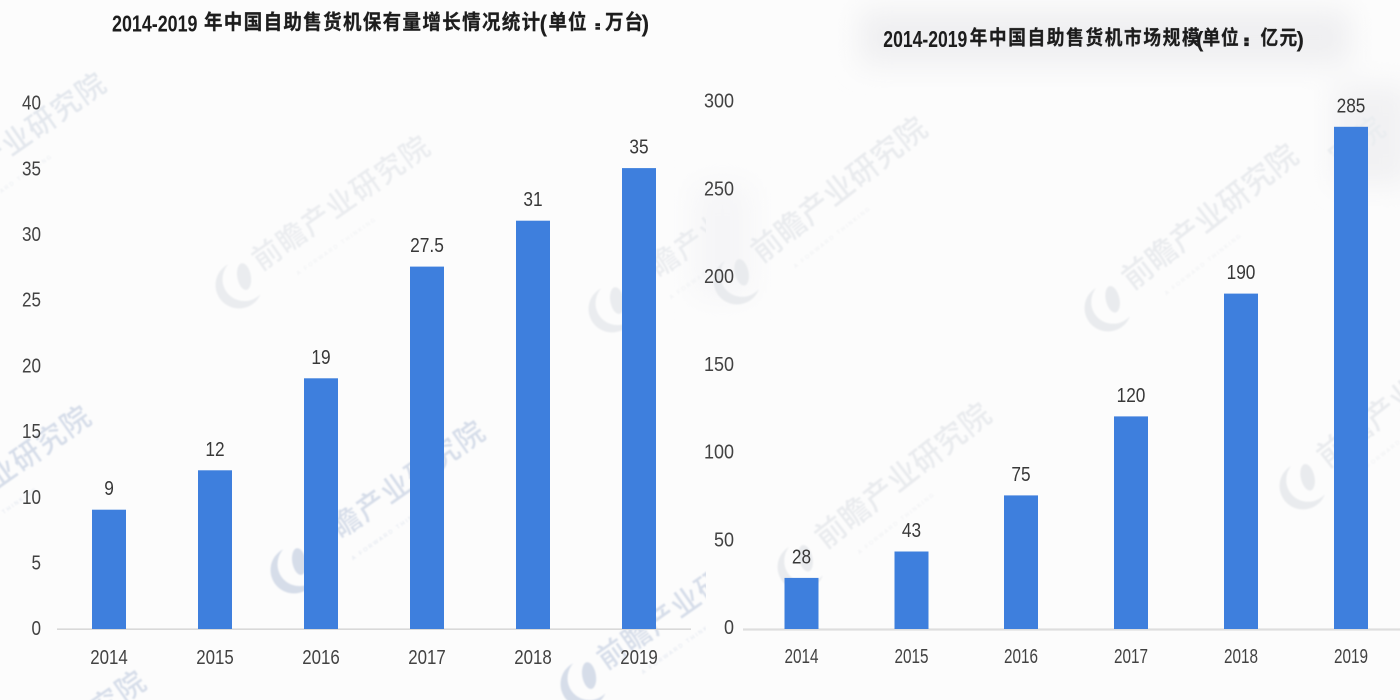 The width and height of the screenshot is (1400, 700). Describe the element at coordinates (31, 366) in the screenshot. I see `svg-text: 20` at that location.